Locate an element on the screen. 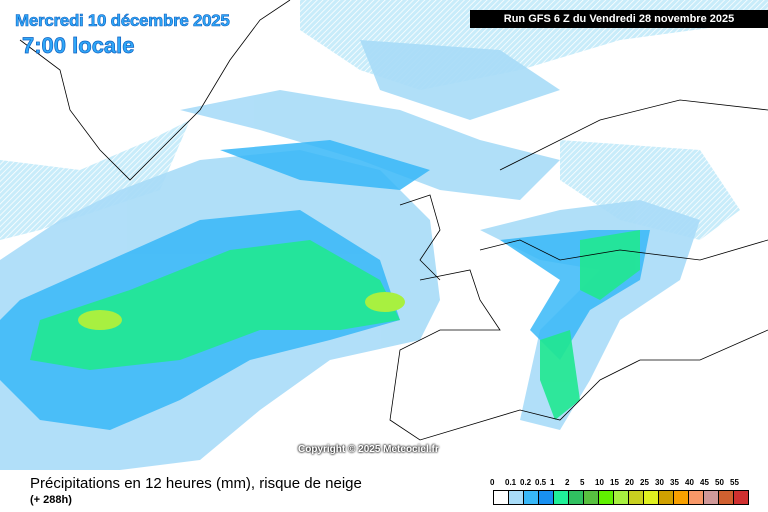 The image size is (768, 512). legend-label: 30 is located at coordinates (659, 482).